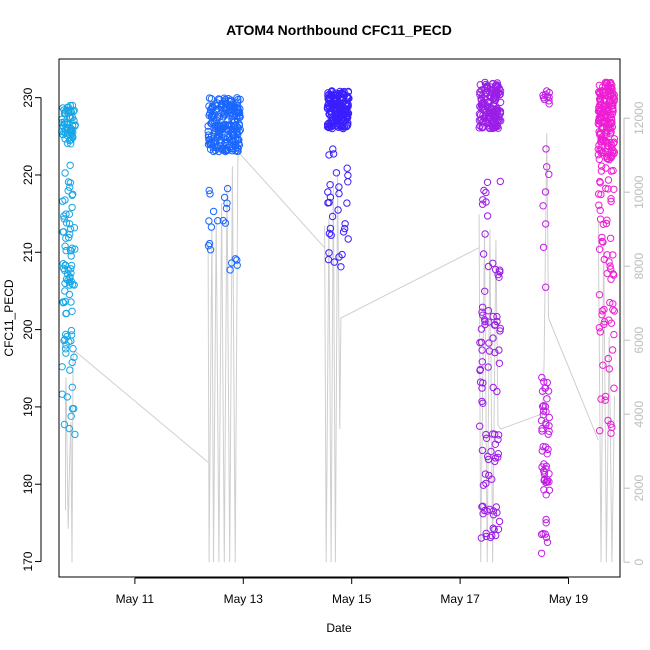  Describe the element at coordinates (135, 599) in the screenshot. I see `x-tick-label: May 11` at that location.